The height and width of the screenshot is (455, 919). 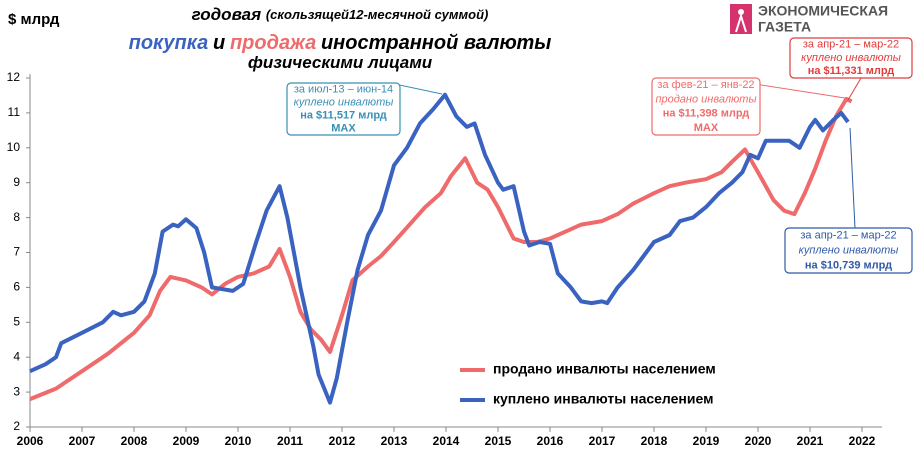 I want to click on y-tick-label: 3, so click(x=16, y=391).